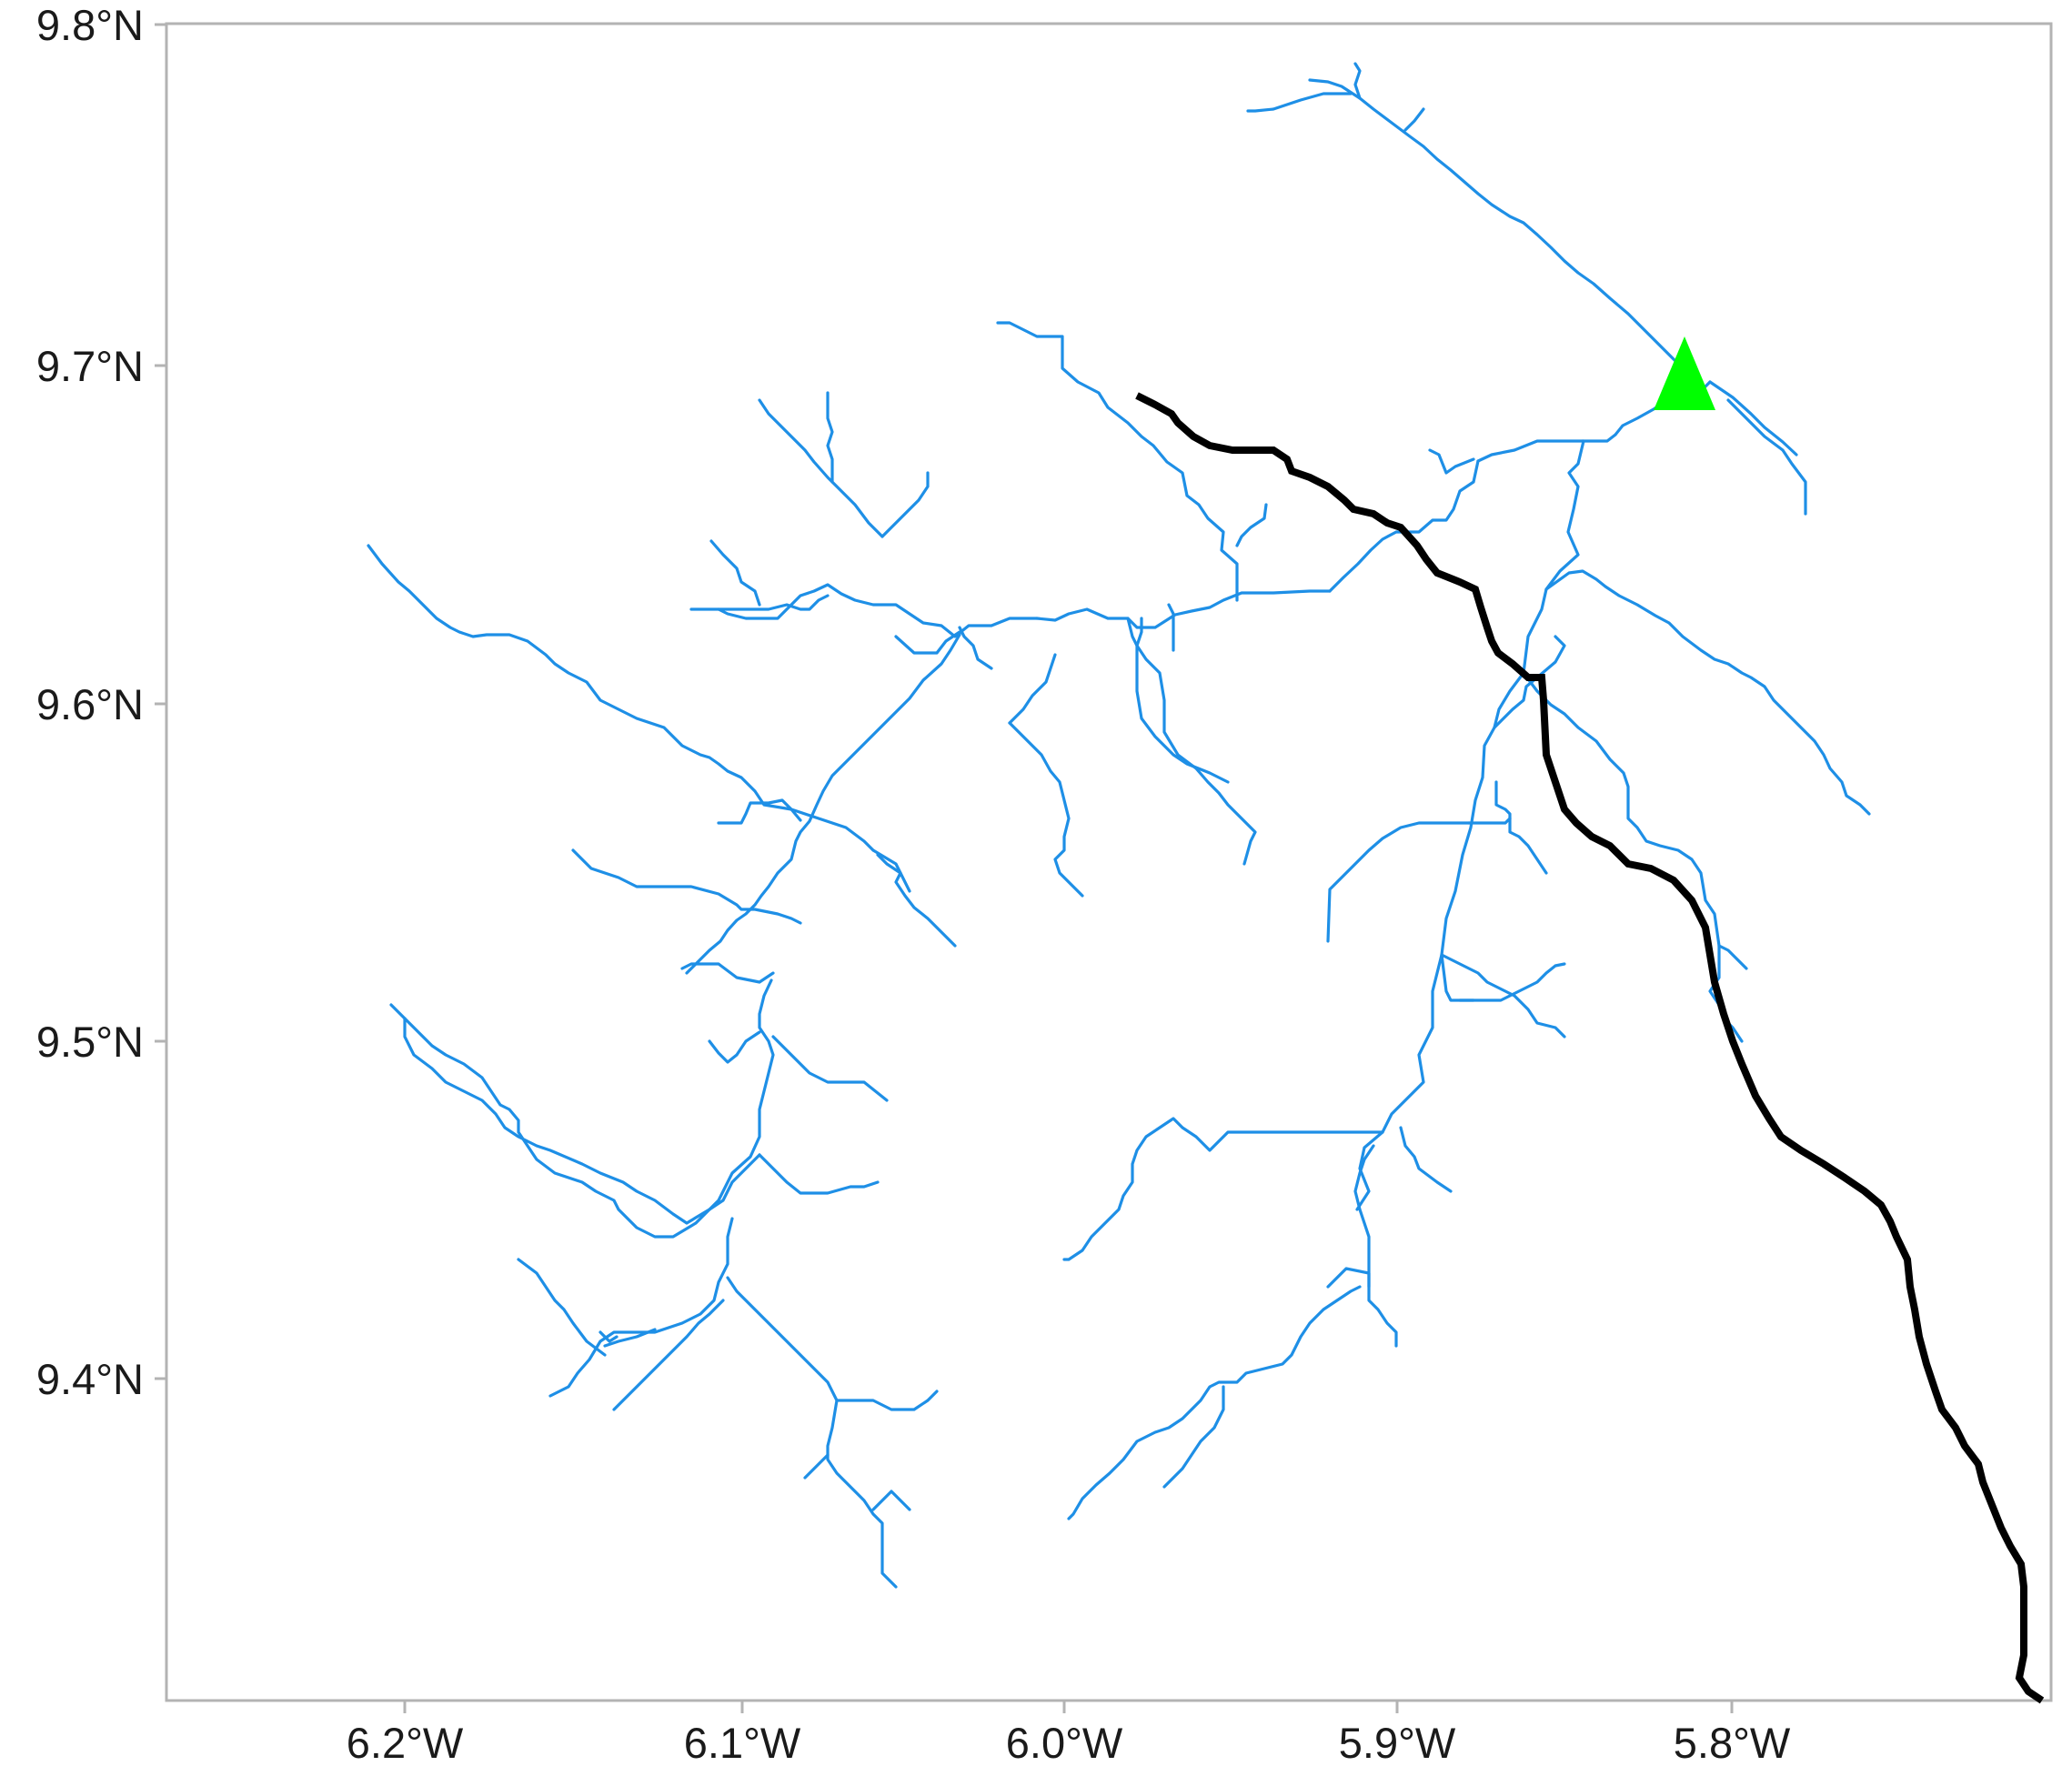  I want to click on y-tick-label: 9.7°N, so click(90, 366).